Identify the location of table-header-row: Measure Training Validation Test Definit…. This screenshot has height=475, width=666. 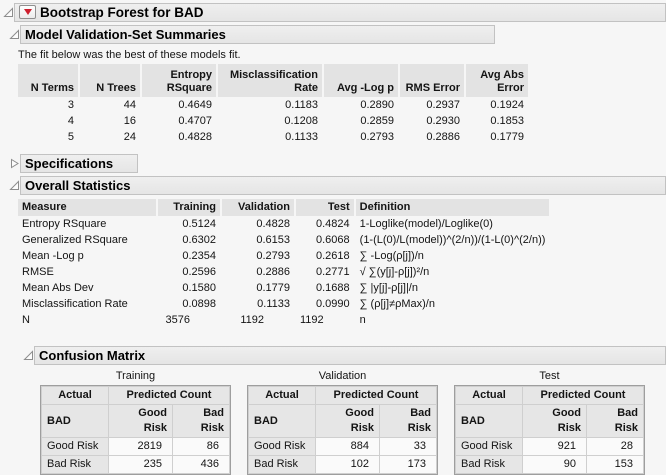
(284, 207).